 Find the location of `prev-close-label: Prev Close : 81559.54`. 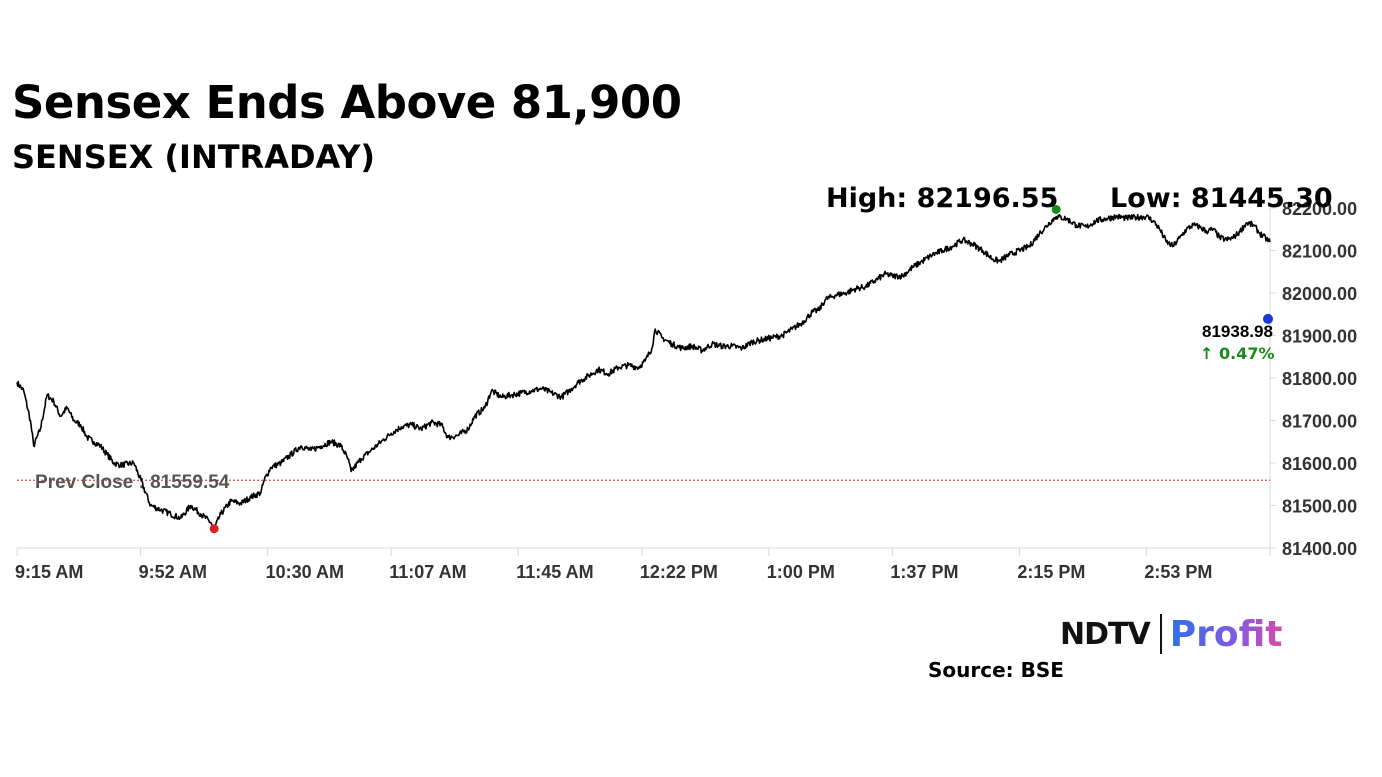

prev-close-label: Prev Close : 81559.54 is located at coordinates (132, 482).